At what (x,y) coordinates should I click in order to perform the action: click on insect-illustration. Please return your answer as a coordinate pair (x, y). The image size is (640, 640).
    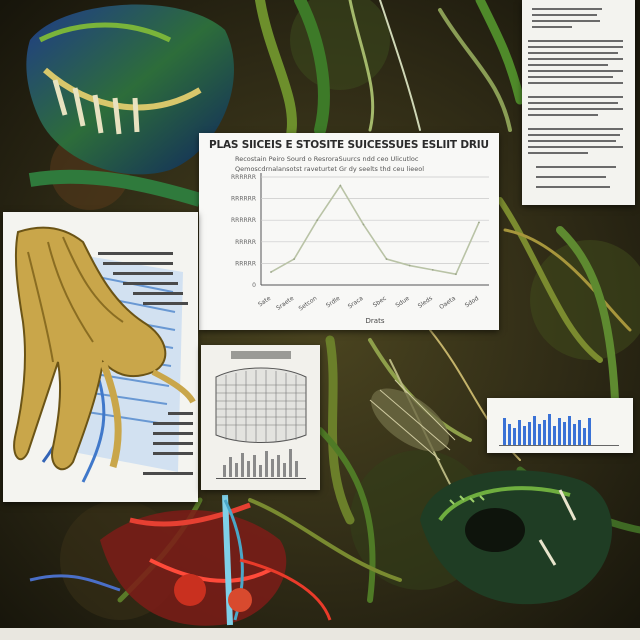
    Looking at the image, I should click on (412, 420).